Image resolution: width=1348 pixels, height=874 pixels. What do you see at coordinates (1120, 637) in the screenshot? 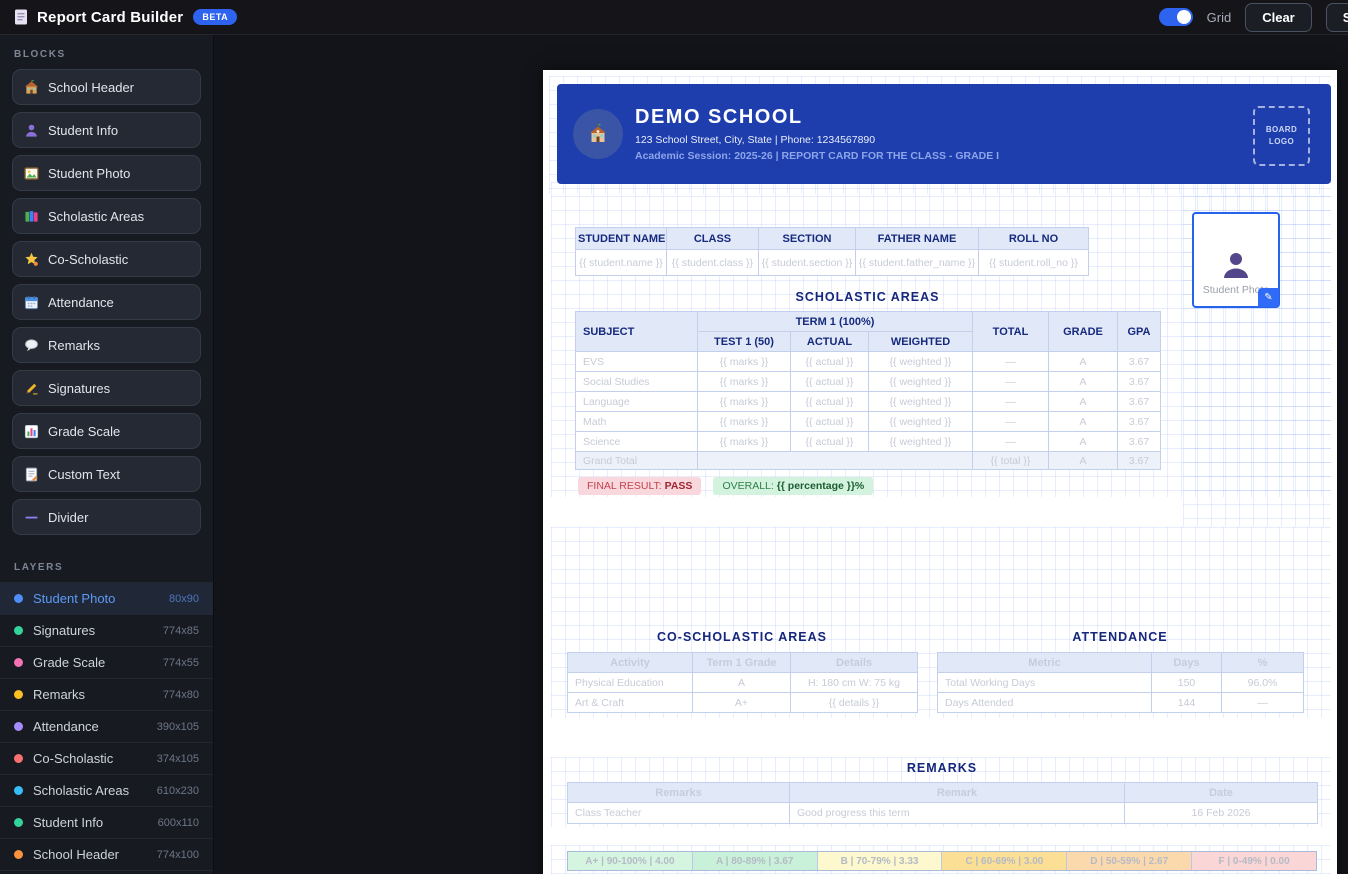
I see `attendance-title: ATTENDANCE` at bounding box center [1120, 637].